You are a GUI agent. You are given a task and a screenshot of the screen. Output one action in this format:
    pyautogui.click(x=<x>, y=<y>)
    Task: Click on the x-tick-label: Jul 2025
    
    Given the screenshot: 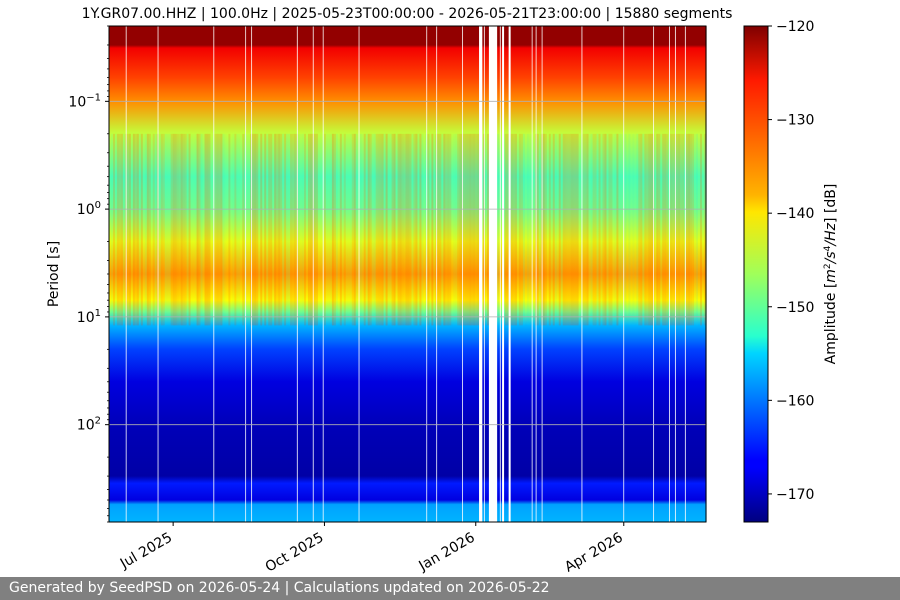 What is the action you would take?
    pyautogui.click(x=146, y=551)
    